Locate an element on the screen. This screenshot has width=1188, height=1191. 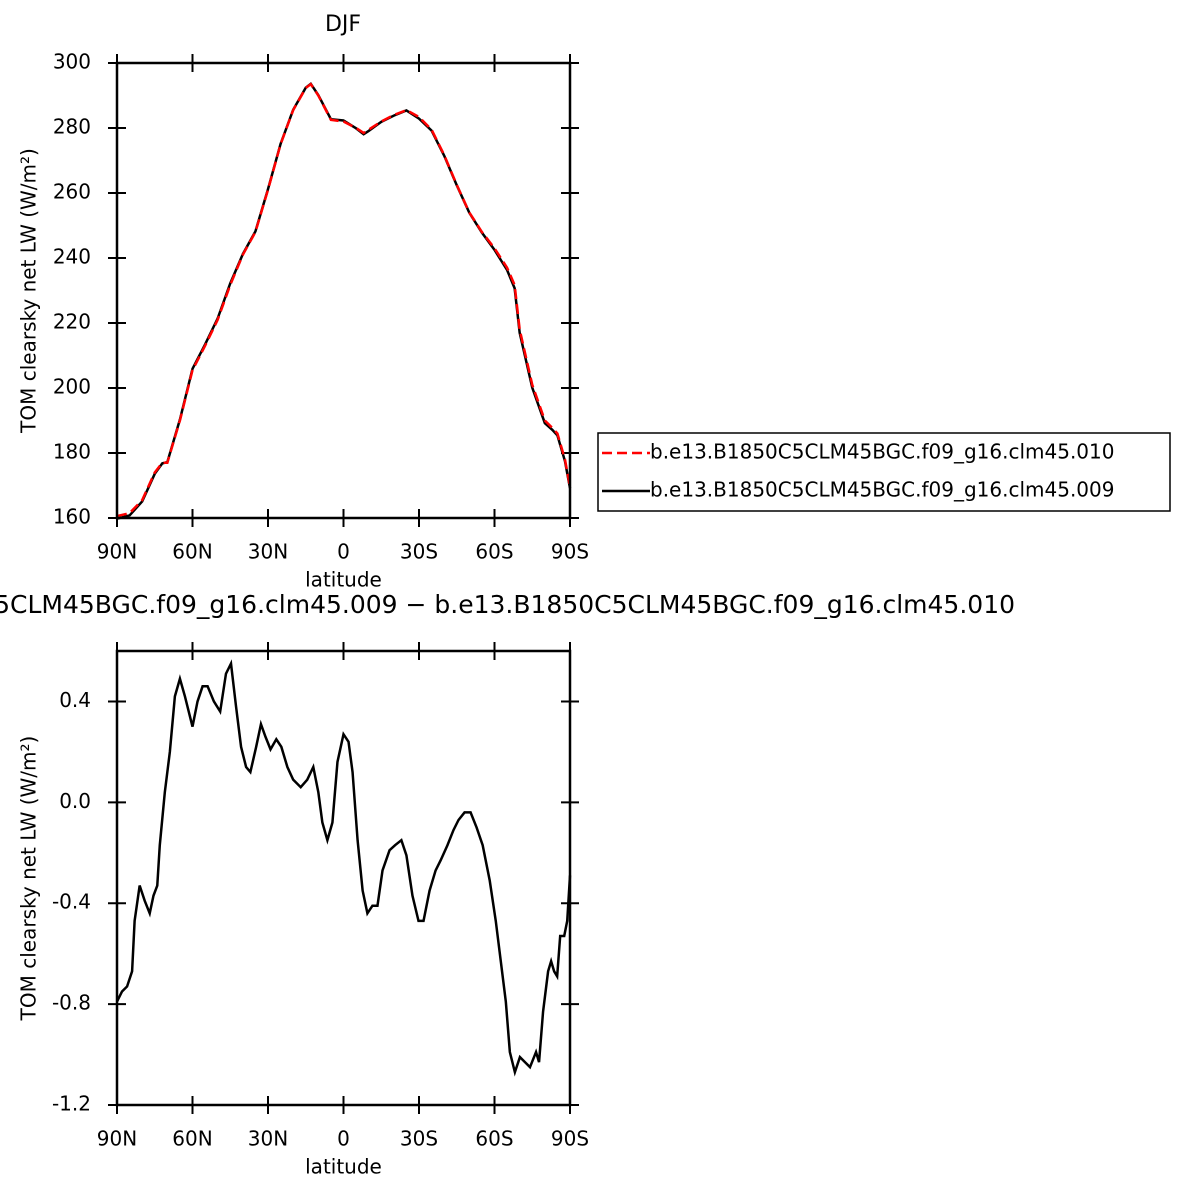
chart-title: DJF is located at coordinates (343, 24).